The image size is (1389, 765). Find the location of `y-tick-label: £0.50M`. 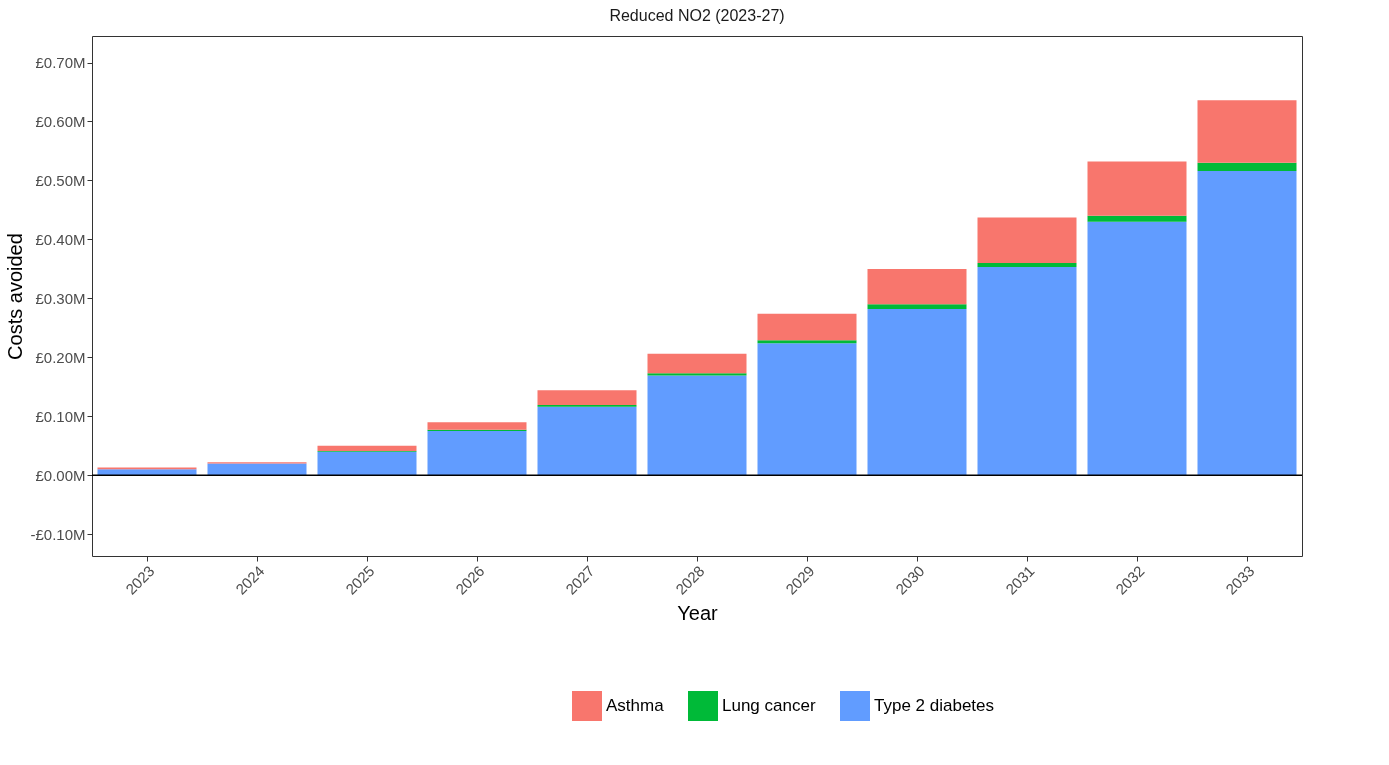

y-tick-label: £0.50M is located at coordinates (60, 180).